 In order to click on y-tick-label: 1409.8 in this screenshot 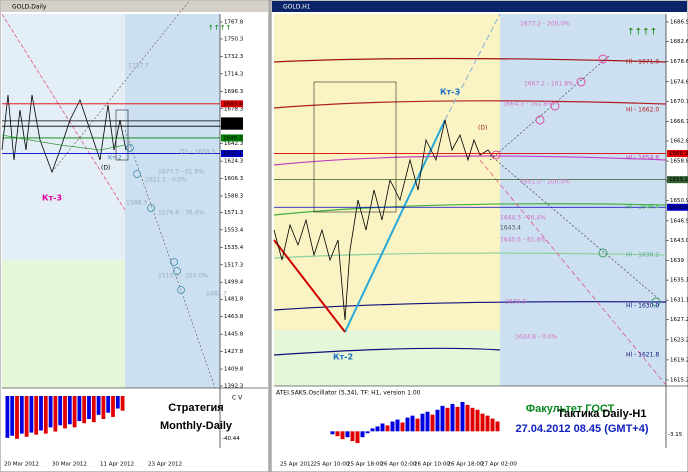, I will do `click(234, 370)`.